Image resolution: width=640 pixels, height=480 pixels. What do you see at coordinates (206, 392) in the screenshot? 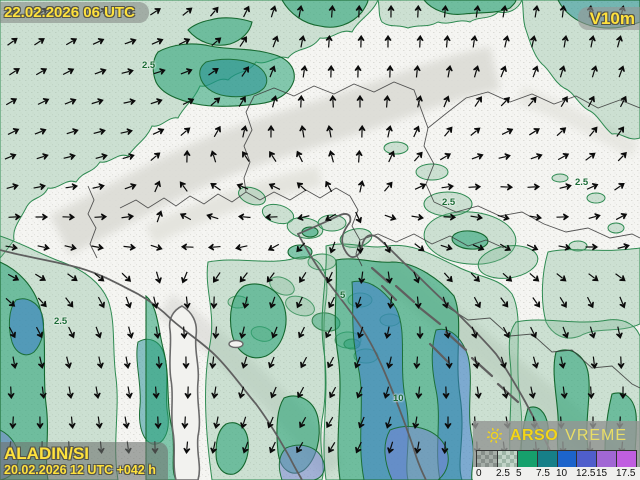
I see `island-landmasses` at bounding box center [206, 392].